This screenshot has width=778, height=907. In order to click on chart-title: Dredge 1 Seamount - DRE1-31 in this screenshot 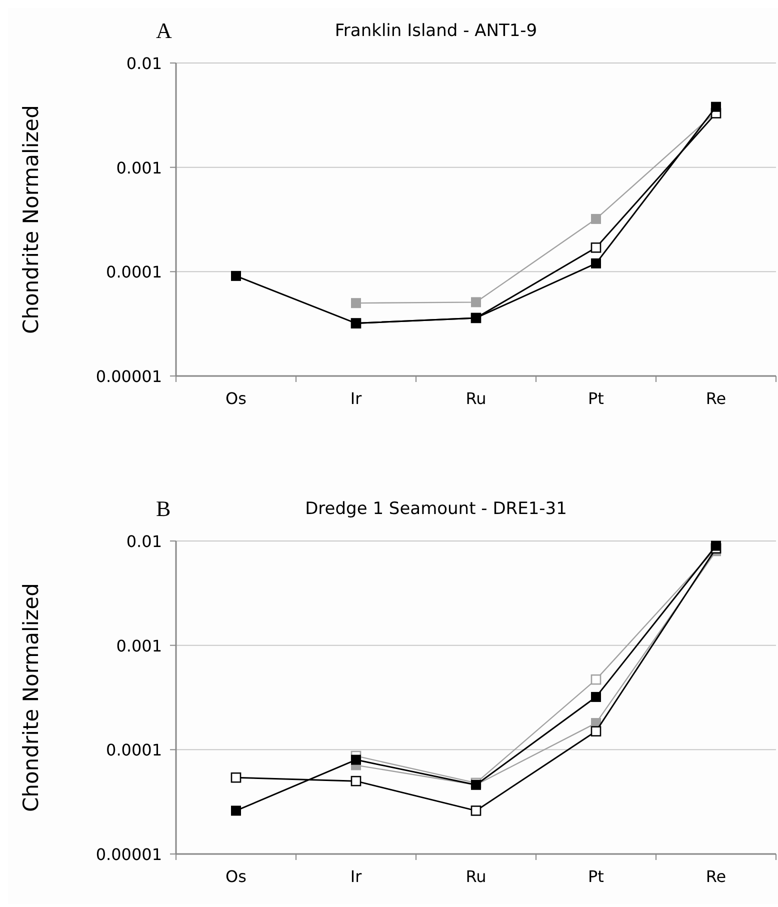, I will do `click(436, 509)`.